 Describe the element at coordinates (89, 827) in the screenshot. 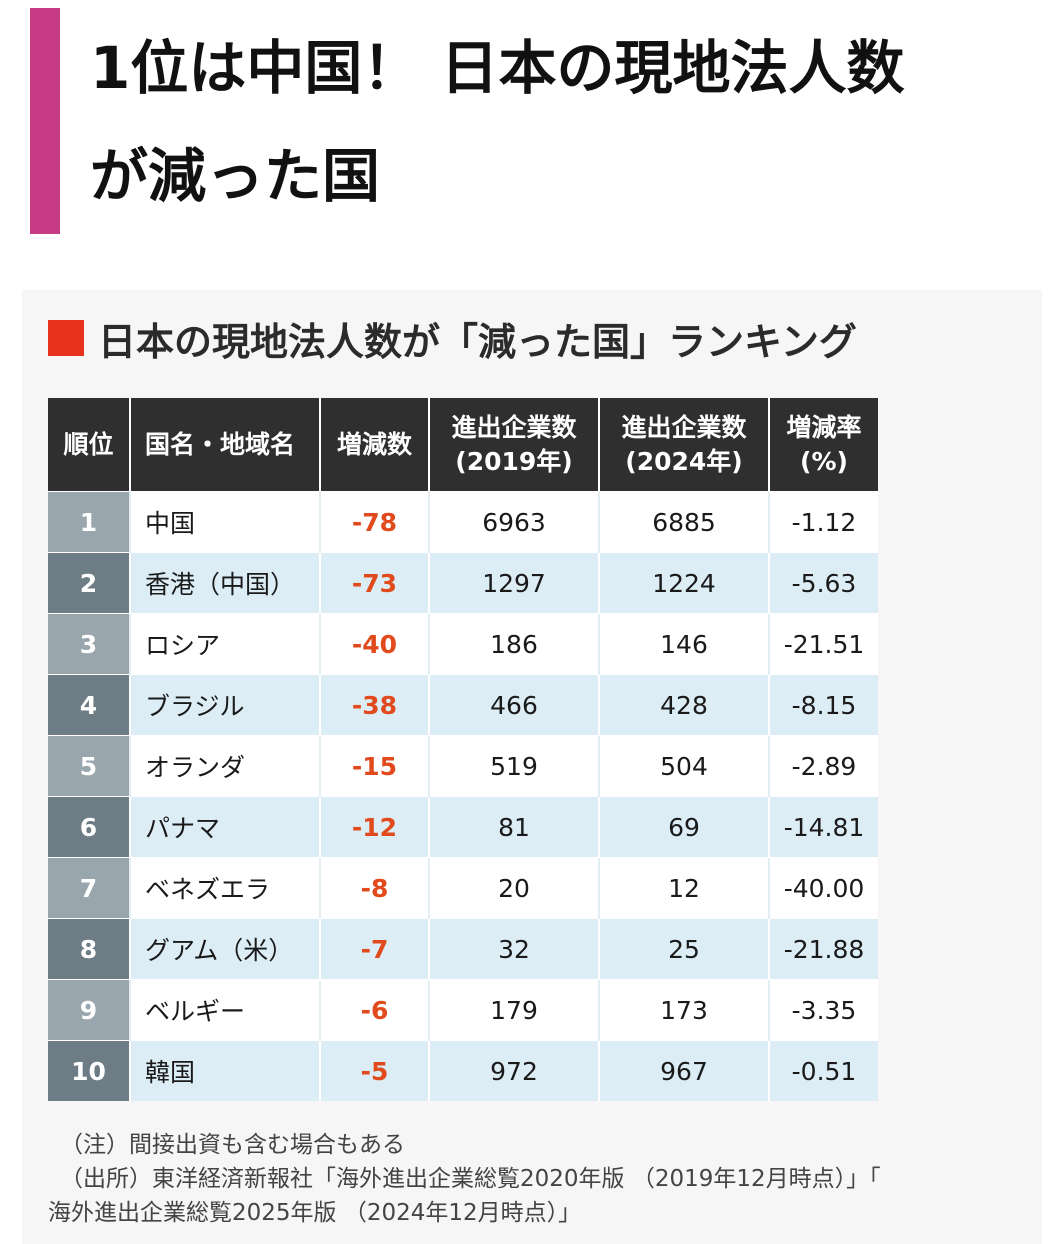

I see `rank-number: 6` at that location.